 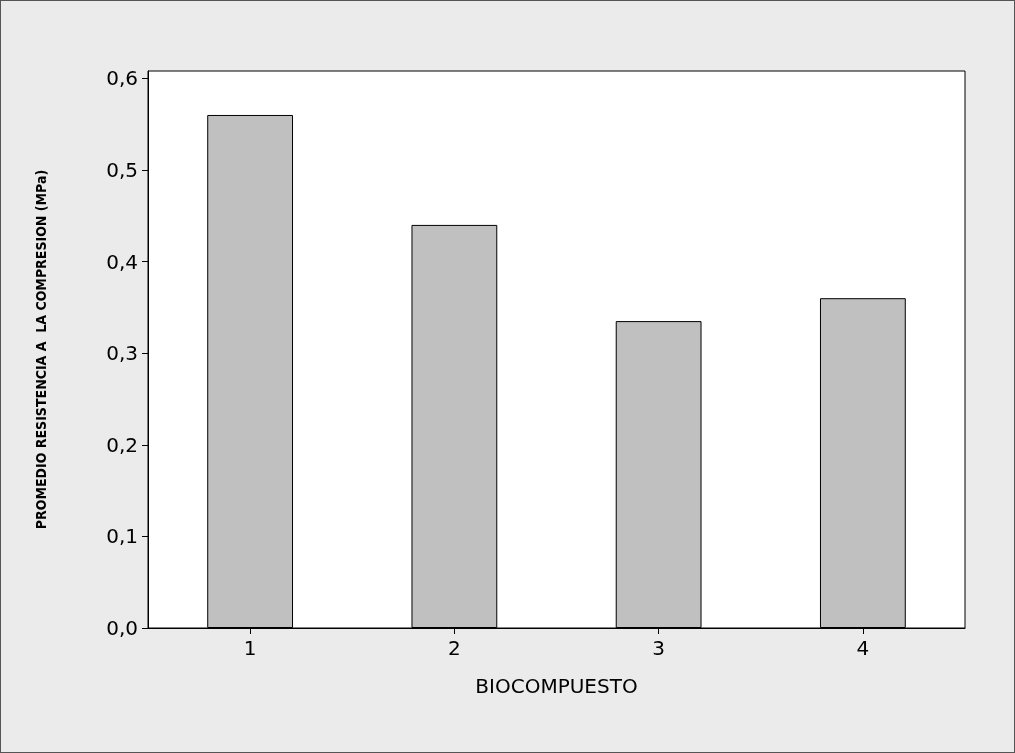 What do you see at coordinates (556, 686) in the screenshot?
I see `x-axis-title: BIOCOMPUESTO` at bounding box center [556, 686].